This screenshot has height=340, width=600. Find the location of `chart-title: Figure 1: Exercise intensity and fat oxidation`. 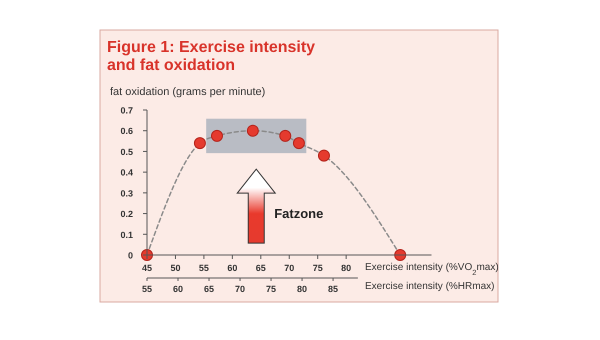

chart-title: Figure 1: Exercise intensity and fat oxidation is located at coordinates (211, 56).